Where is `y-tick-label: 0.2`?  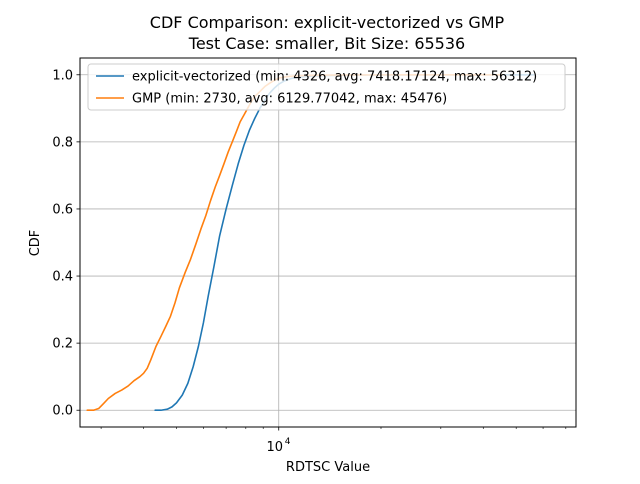
y-tick-label: 0.2 is located at coordinates (62, 344).